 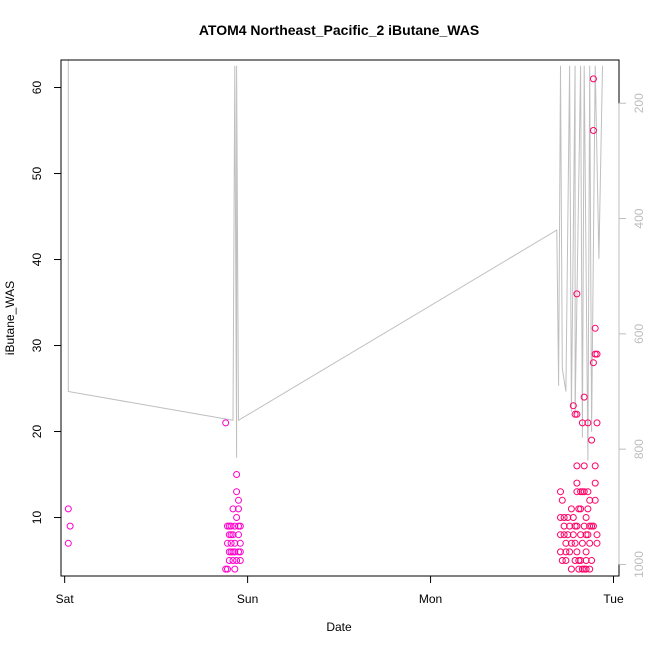 What do you see at coordinates (10, 318) in the screenshot?
I see `y-axis-label: iButane_WAS` at bounding box center [10, 318].